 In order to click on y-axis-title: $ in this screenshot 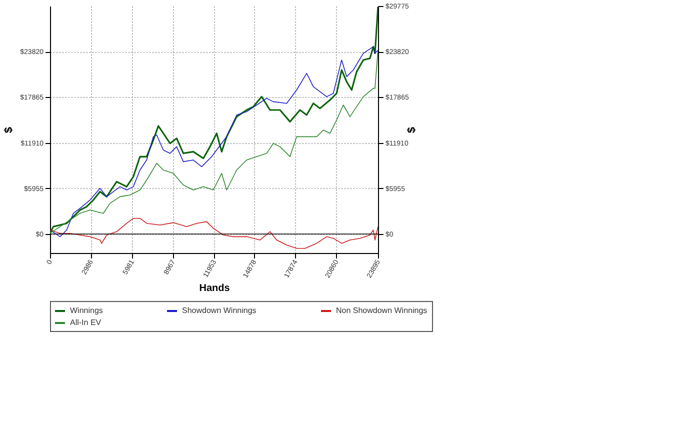, I will do `click(9, 130)`.